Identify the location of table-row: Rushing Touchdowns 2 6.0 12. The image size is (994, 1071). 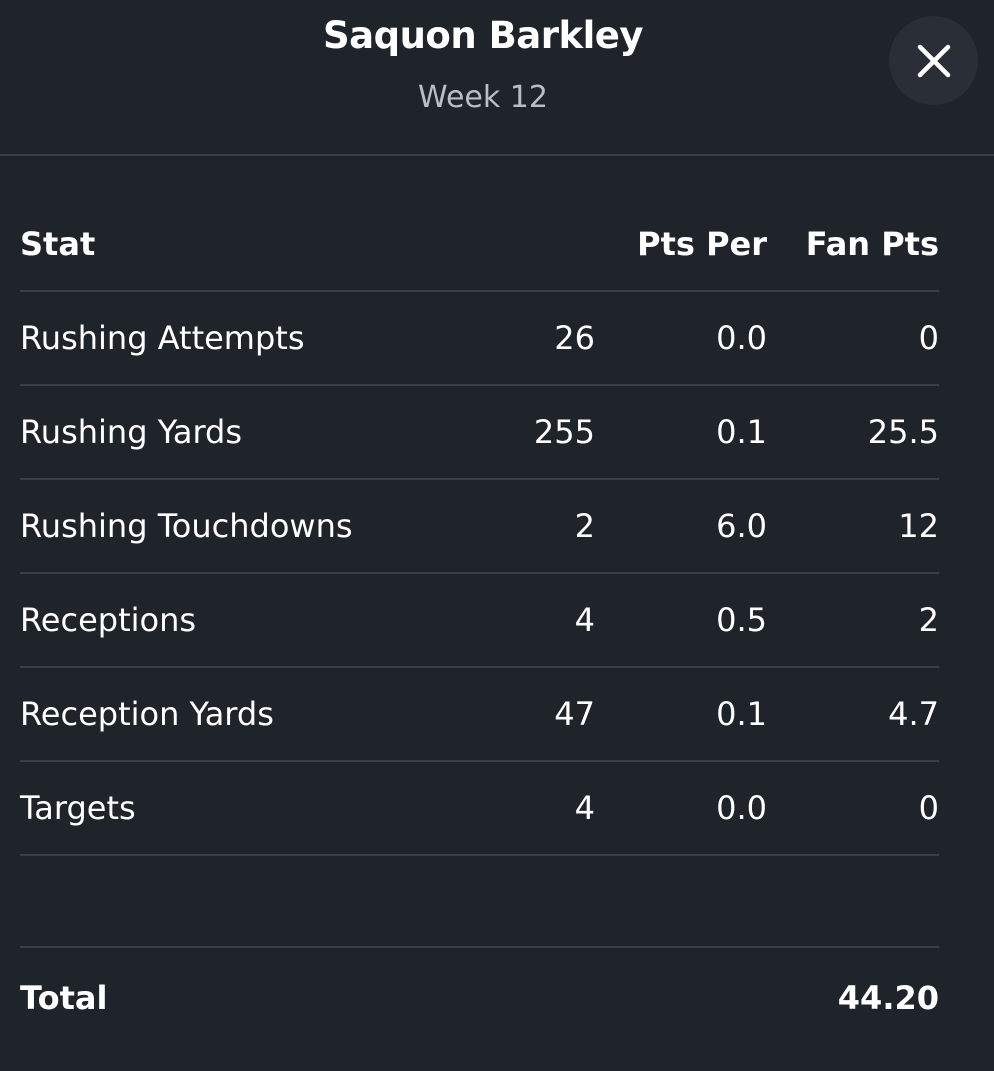
(479, 527).